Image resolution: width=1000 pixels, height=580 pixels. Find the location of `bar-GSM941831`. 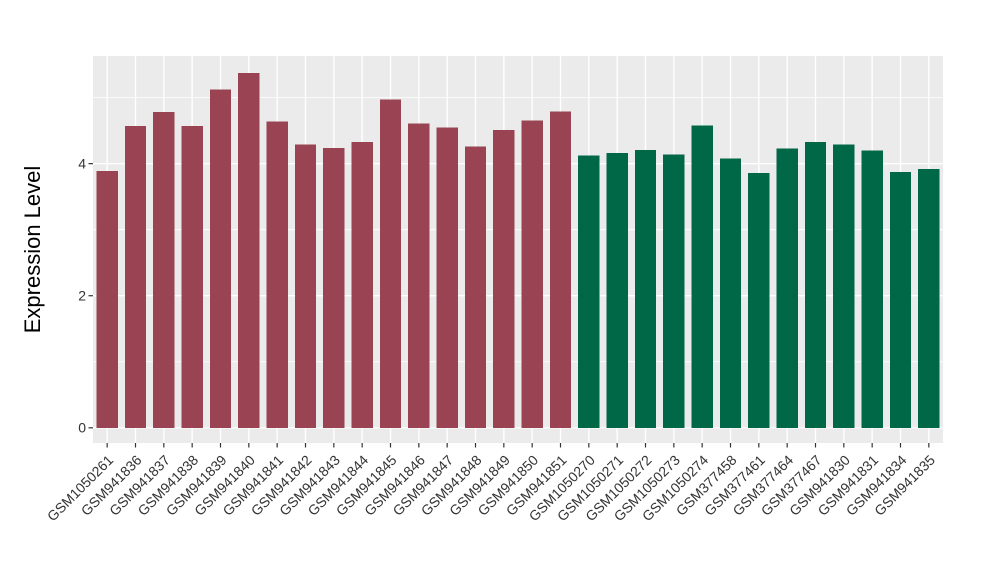

bar-GSM941831 is located at coordinates (872, 289).